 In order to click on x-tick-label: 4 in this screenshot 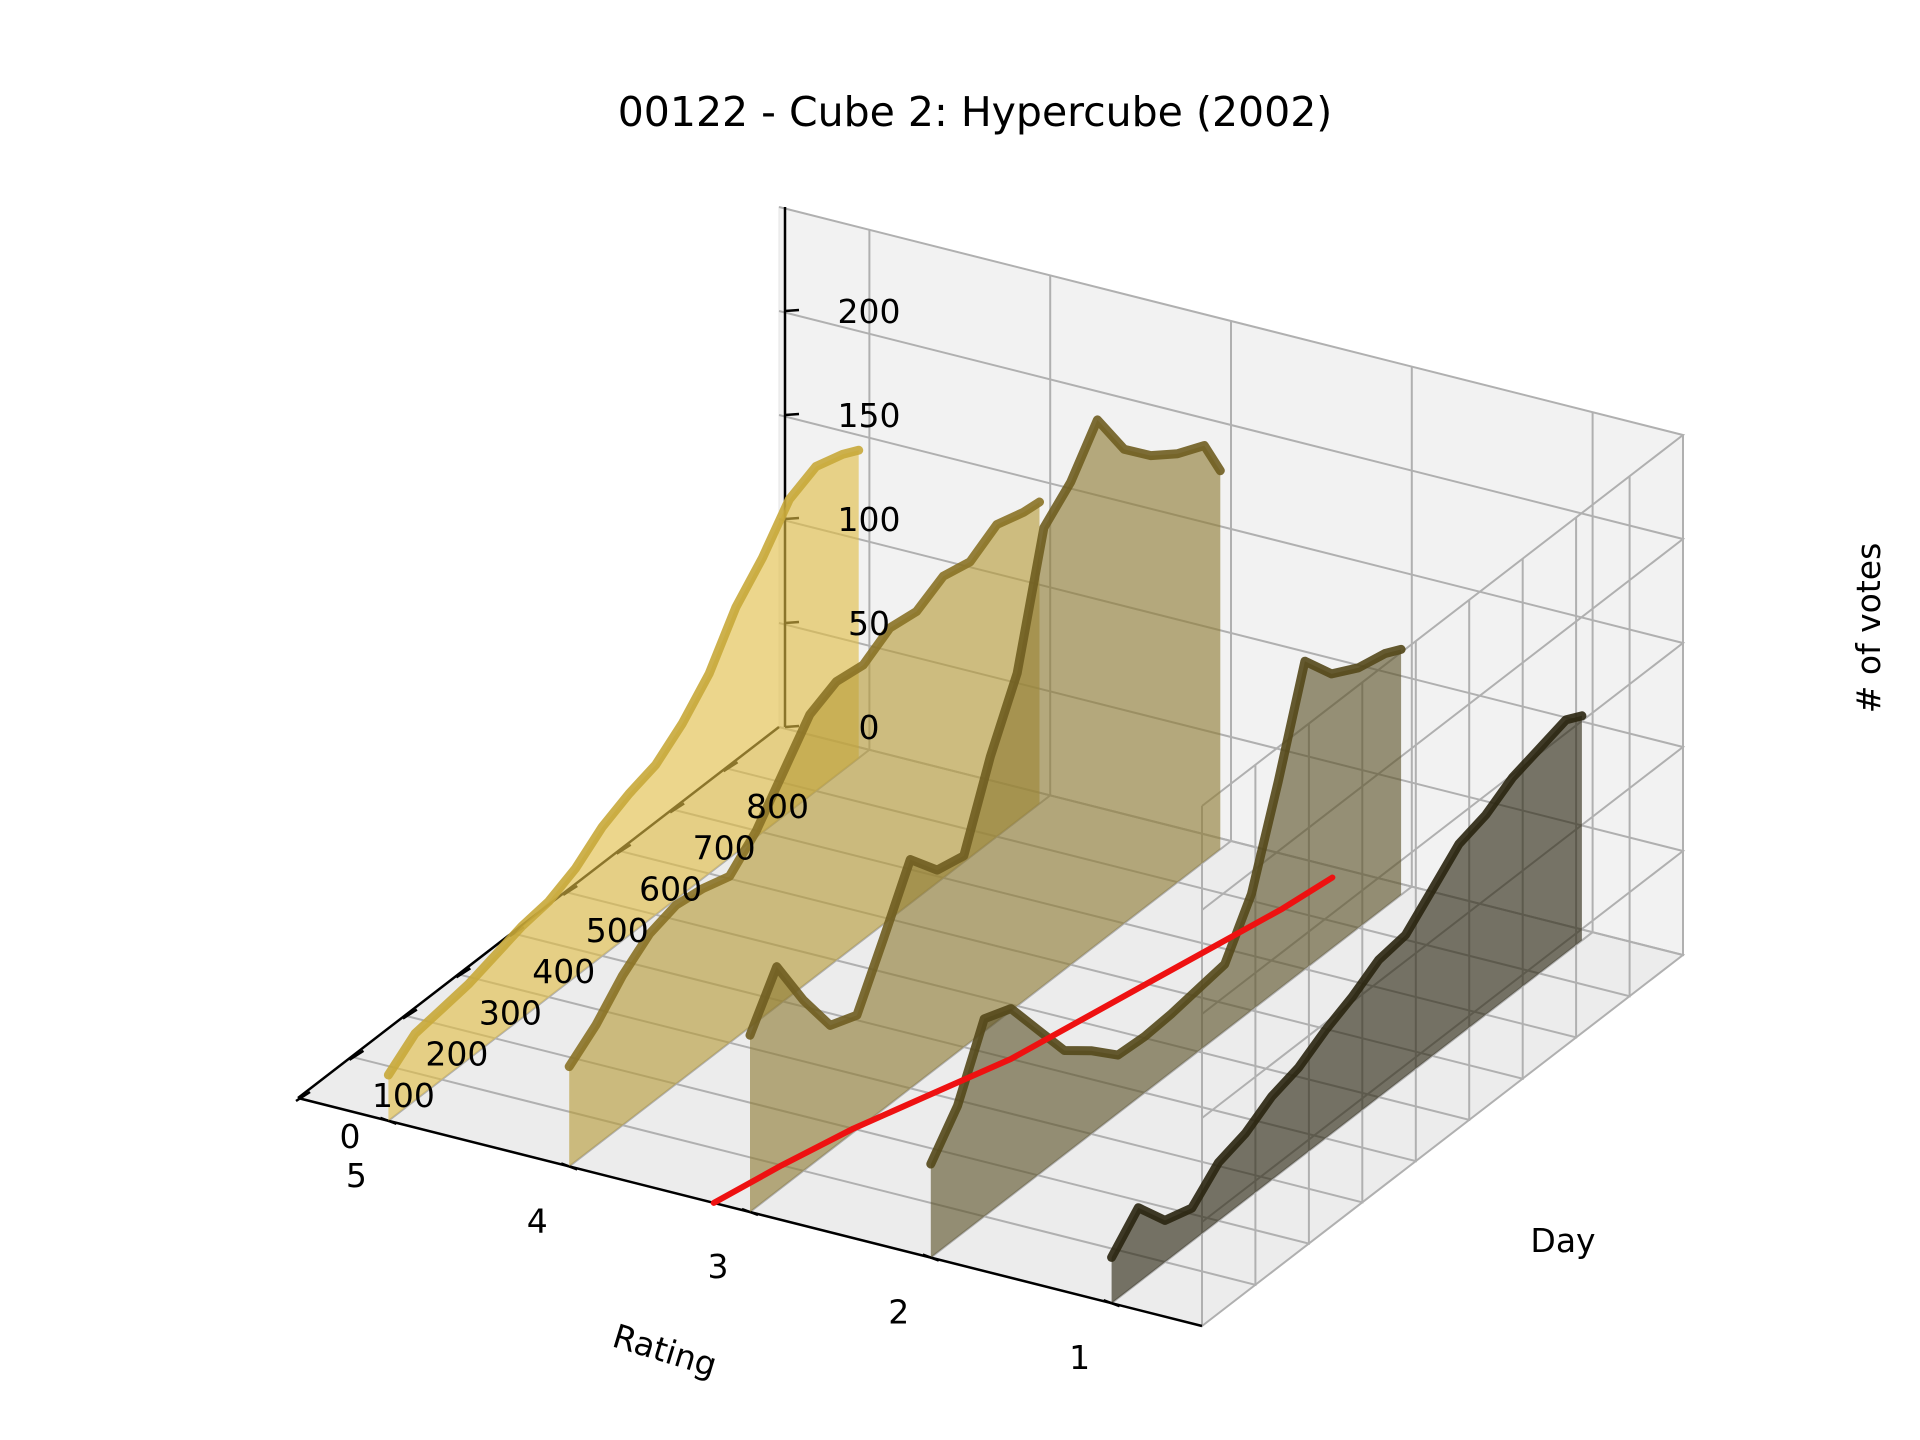, I will do `click(537, 1220)`.